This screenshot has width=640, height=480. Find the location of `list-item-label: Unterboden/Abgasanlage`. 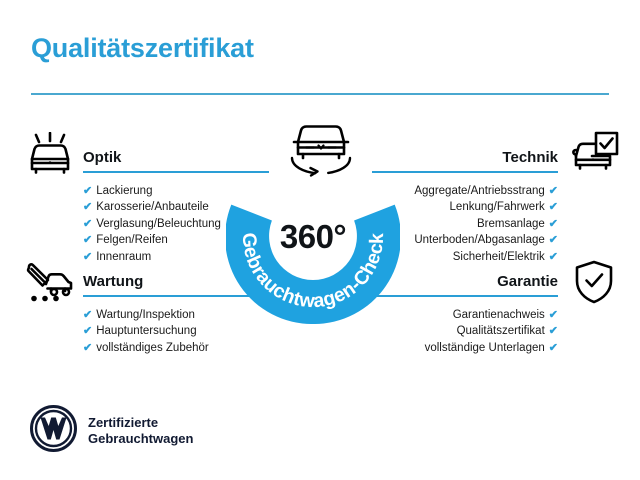

list-item-label: Unterboden/Abgasanlage is located at coordinates (479, 240).